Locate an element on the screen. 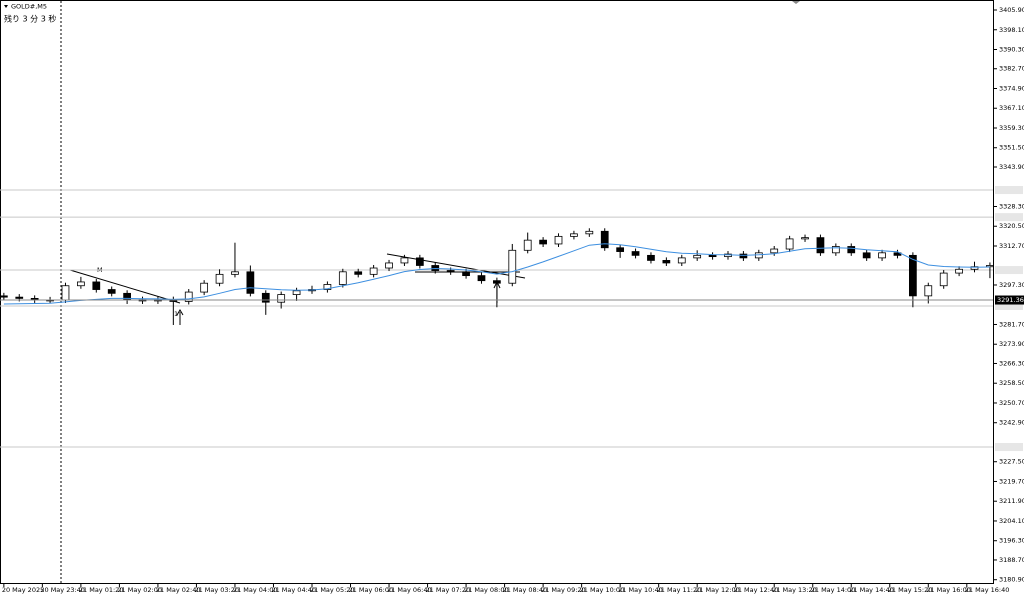 The width and height of the screenshot is (1024, 598). bid-tag is located at coordinates (1009, 300).